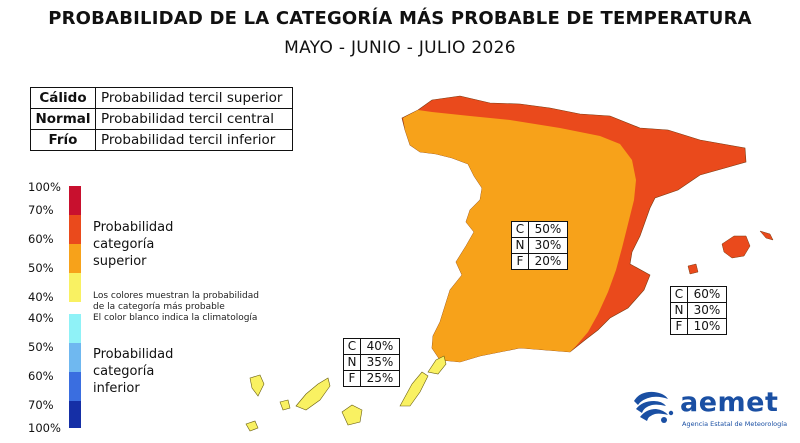 The height and width of the screenshot is (443, 800). I want to click on aemet-emblem-icon, so click(654, 407).